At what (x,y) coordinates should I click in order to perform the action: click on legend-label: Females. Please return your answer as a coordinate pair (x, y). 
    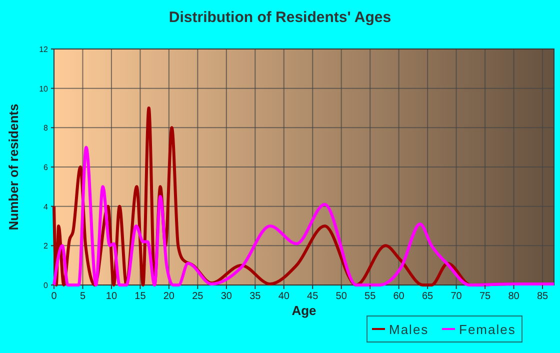
    Looking at the image, I should click on (487, 329).